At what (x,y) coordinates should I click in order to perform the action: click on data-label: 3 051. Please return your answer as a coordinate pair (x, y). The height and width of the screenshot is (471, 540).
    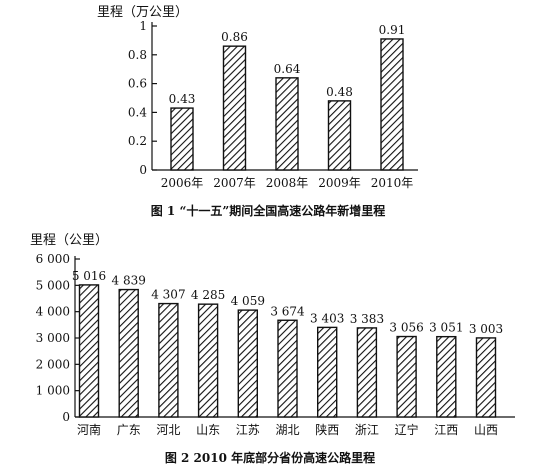
    Looking at the image, I should click on (446, 328).